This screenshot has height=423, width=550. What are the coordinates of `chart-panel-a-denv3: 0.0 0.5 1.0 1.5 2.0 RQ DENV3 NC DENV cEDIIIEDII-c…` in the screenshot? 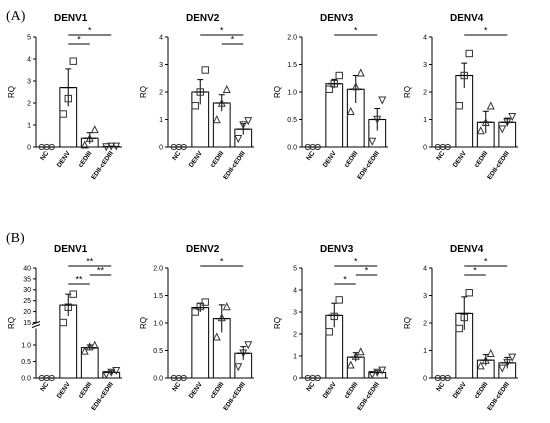 It's located at (330, 97).